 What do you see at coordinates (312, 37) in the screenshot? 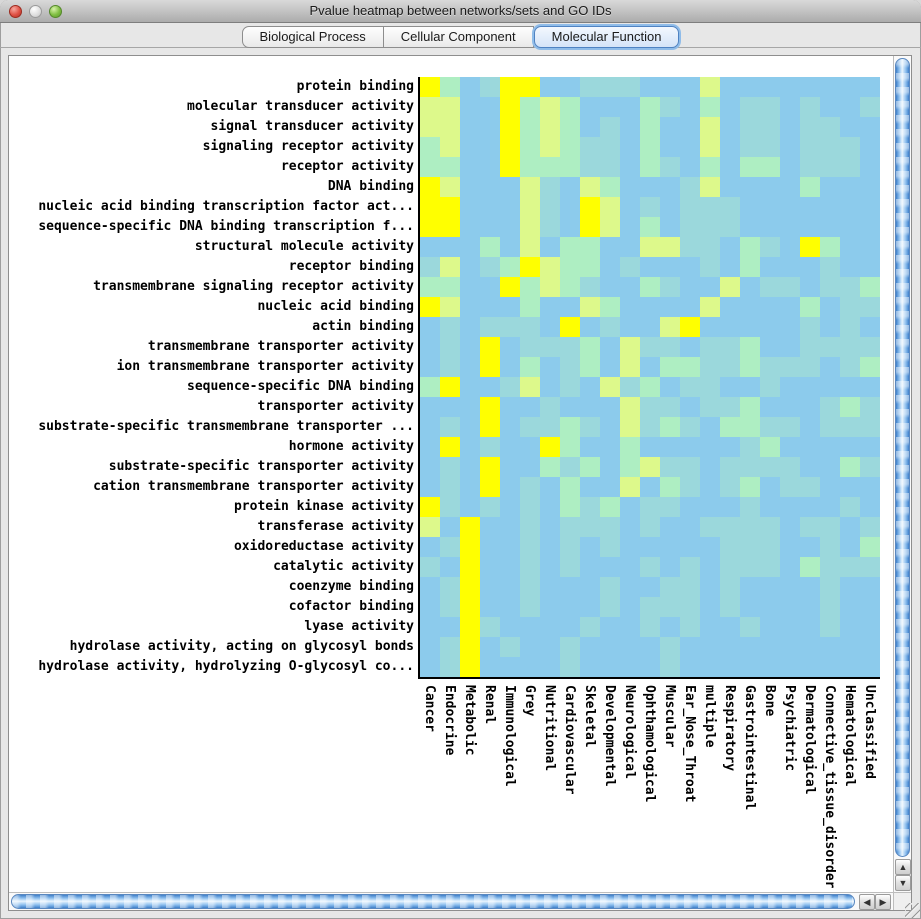
I see `tab-biological-process: Biological Process` at bounding box center [312, 37].